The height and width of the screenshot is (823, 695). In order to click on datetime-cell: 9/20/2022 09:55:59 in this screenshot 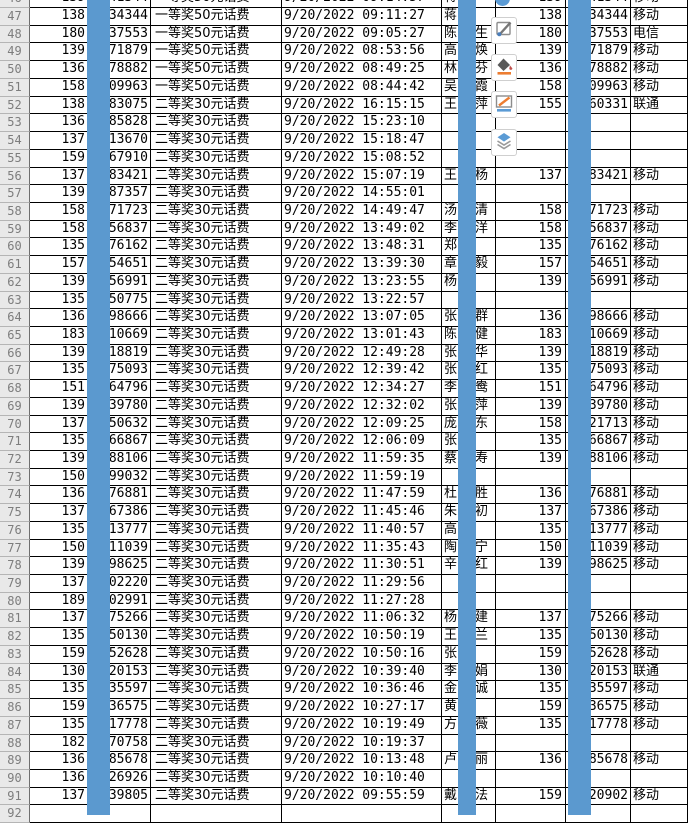, I will do `click(362, 796)`.